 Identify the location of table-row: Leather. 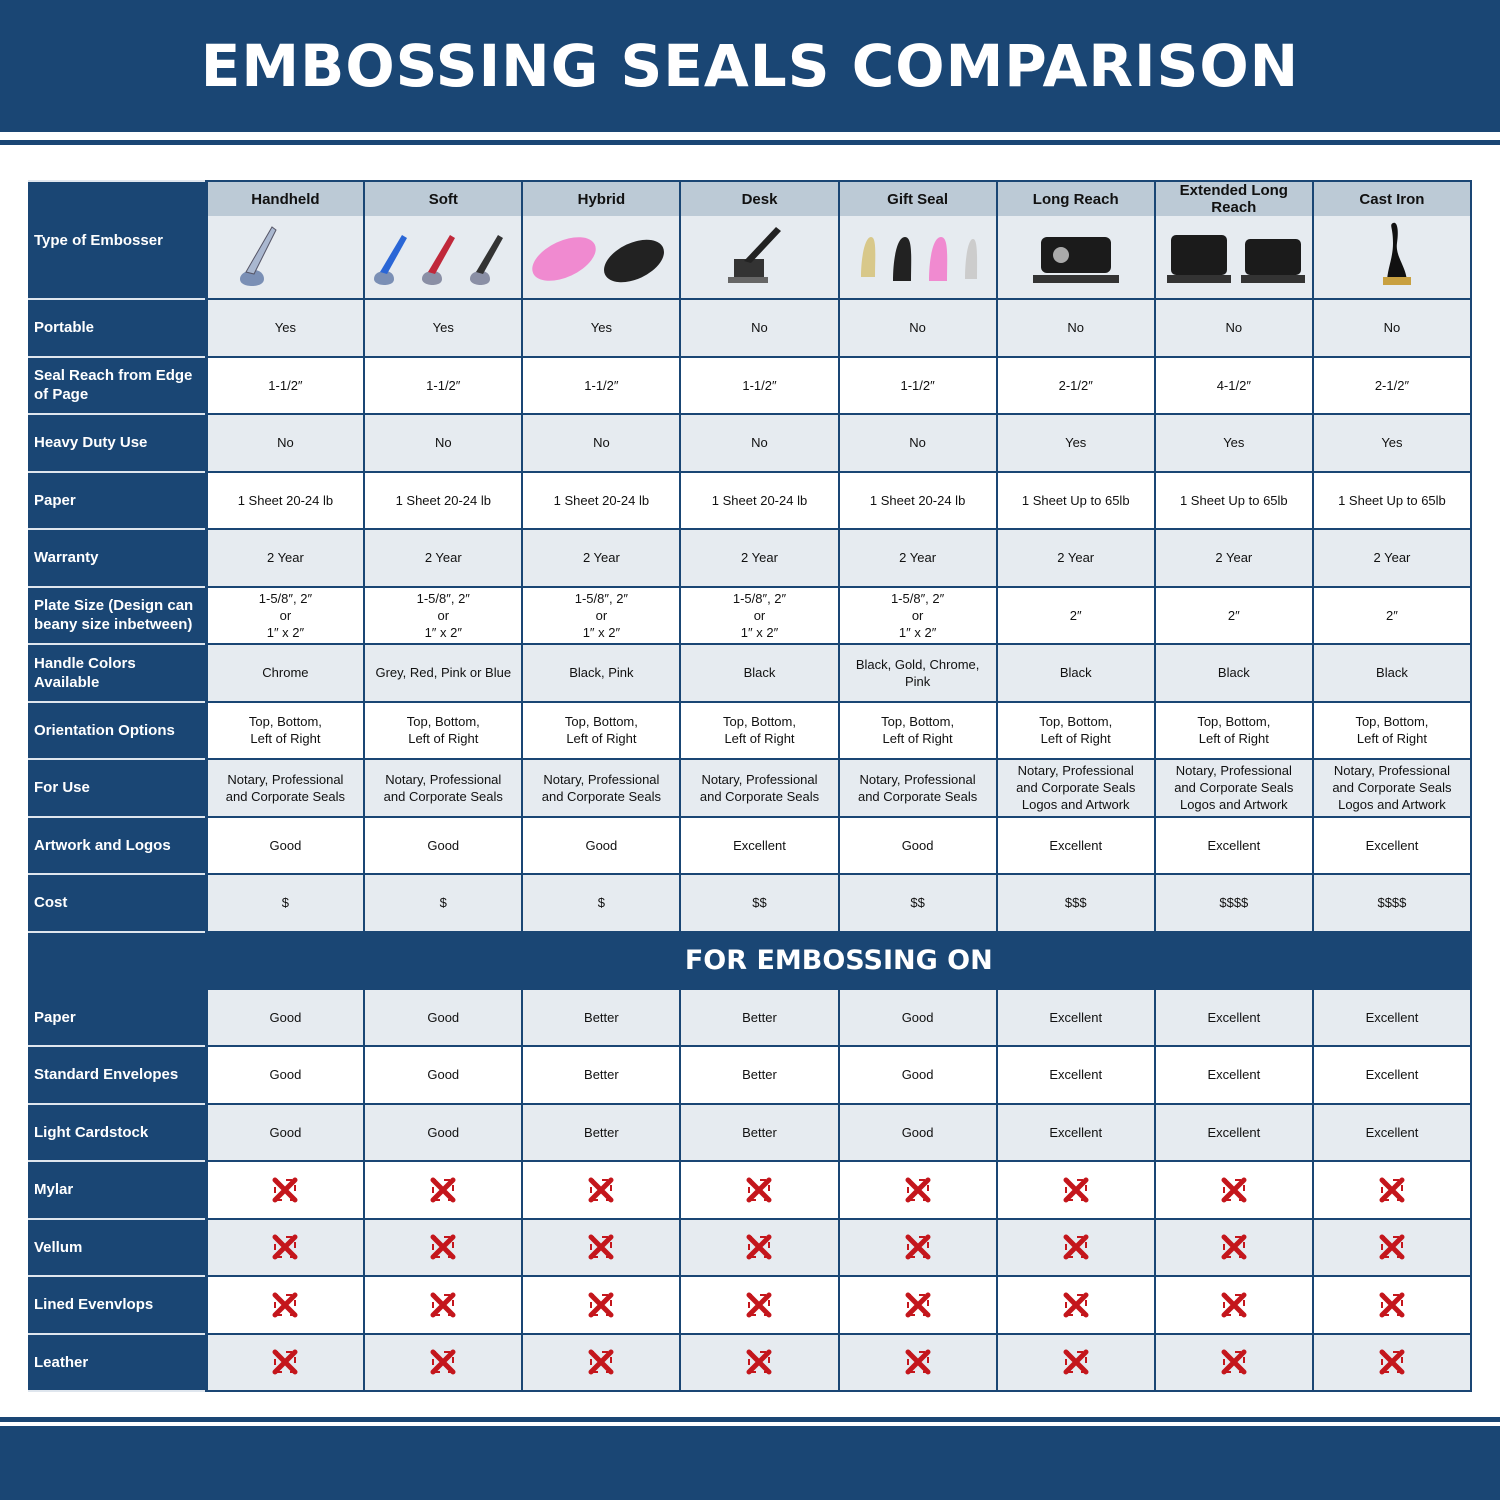
(750, 1362).